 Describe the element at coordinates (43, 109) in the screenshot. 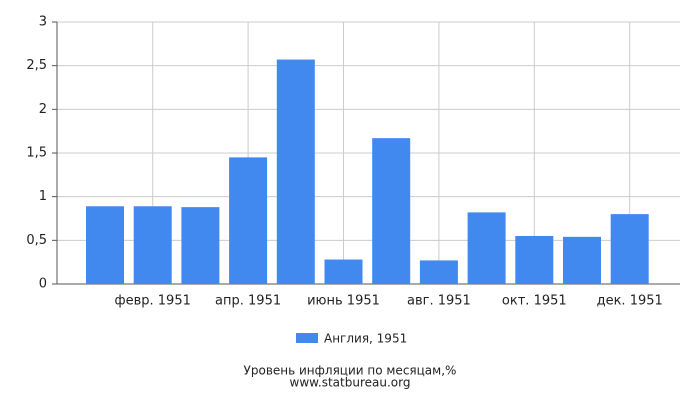

I see `y-tick-label: 2` at that location.